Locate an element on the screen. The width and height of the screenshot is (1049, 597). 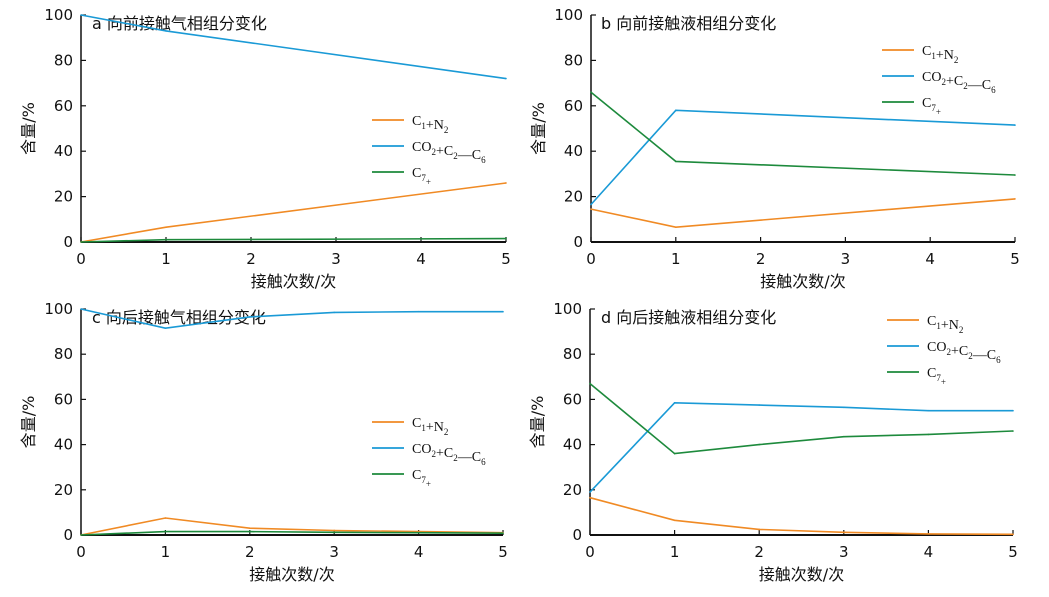
chart-title: a 向前接触气相组分变化 is located at coordinates (179, 23).